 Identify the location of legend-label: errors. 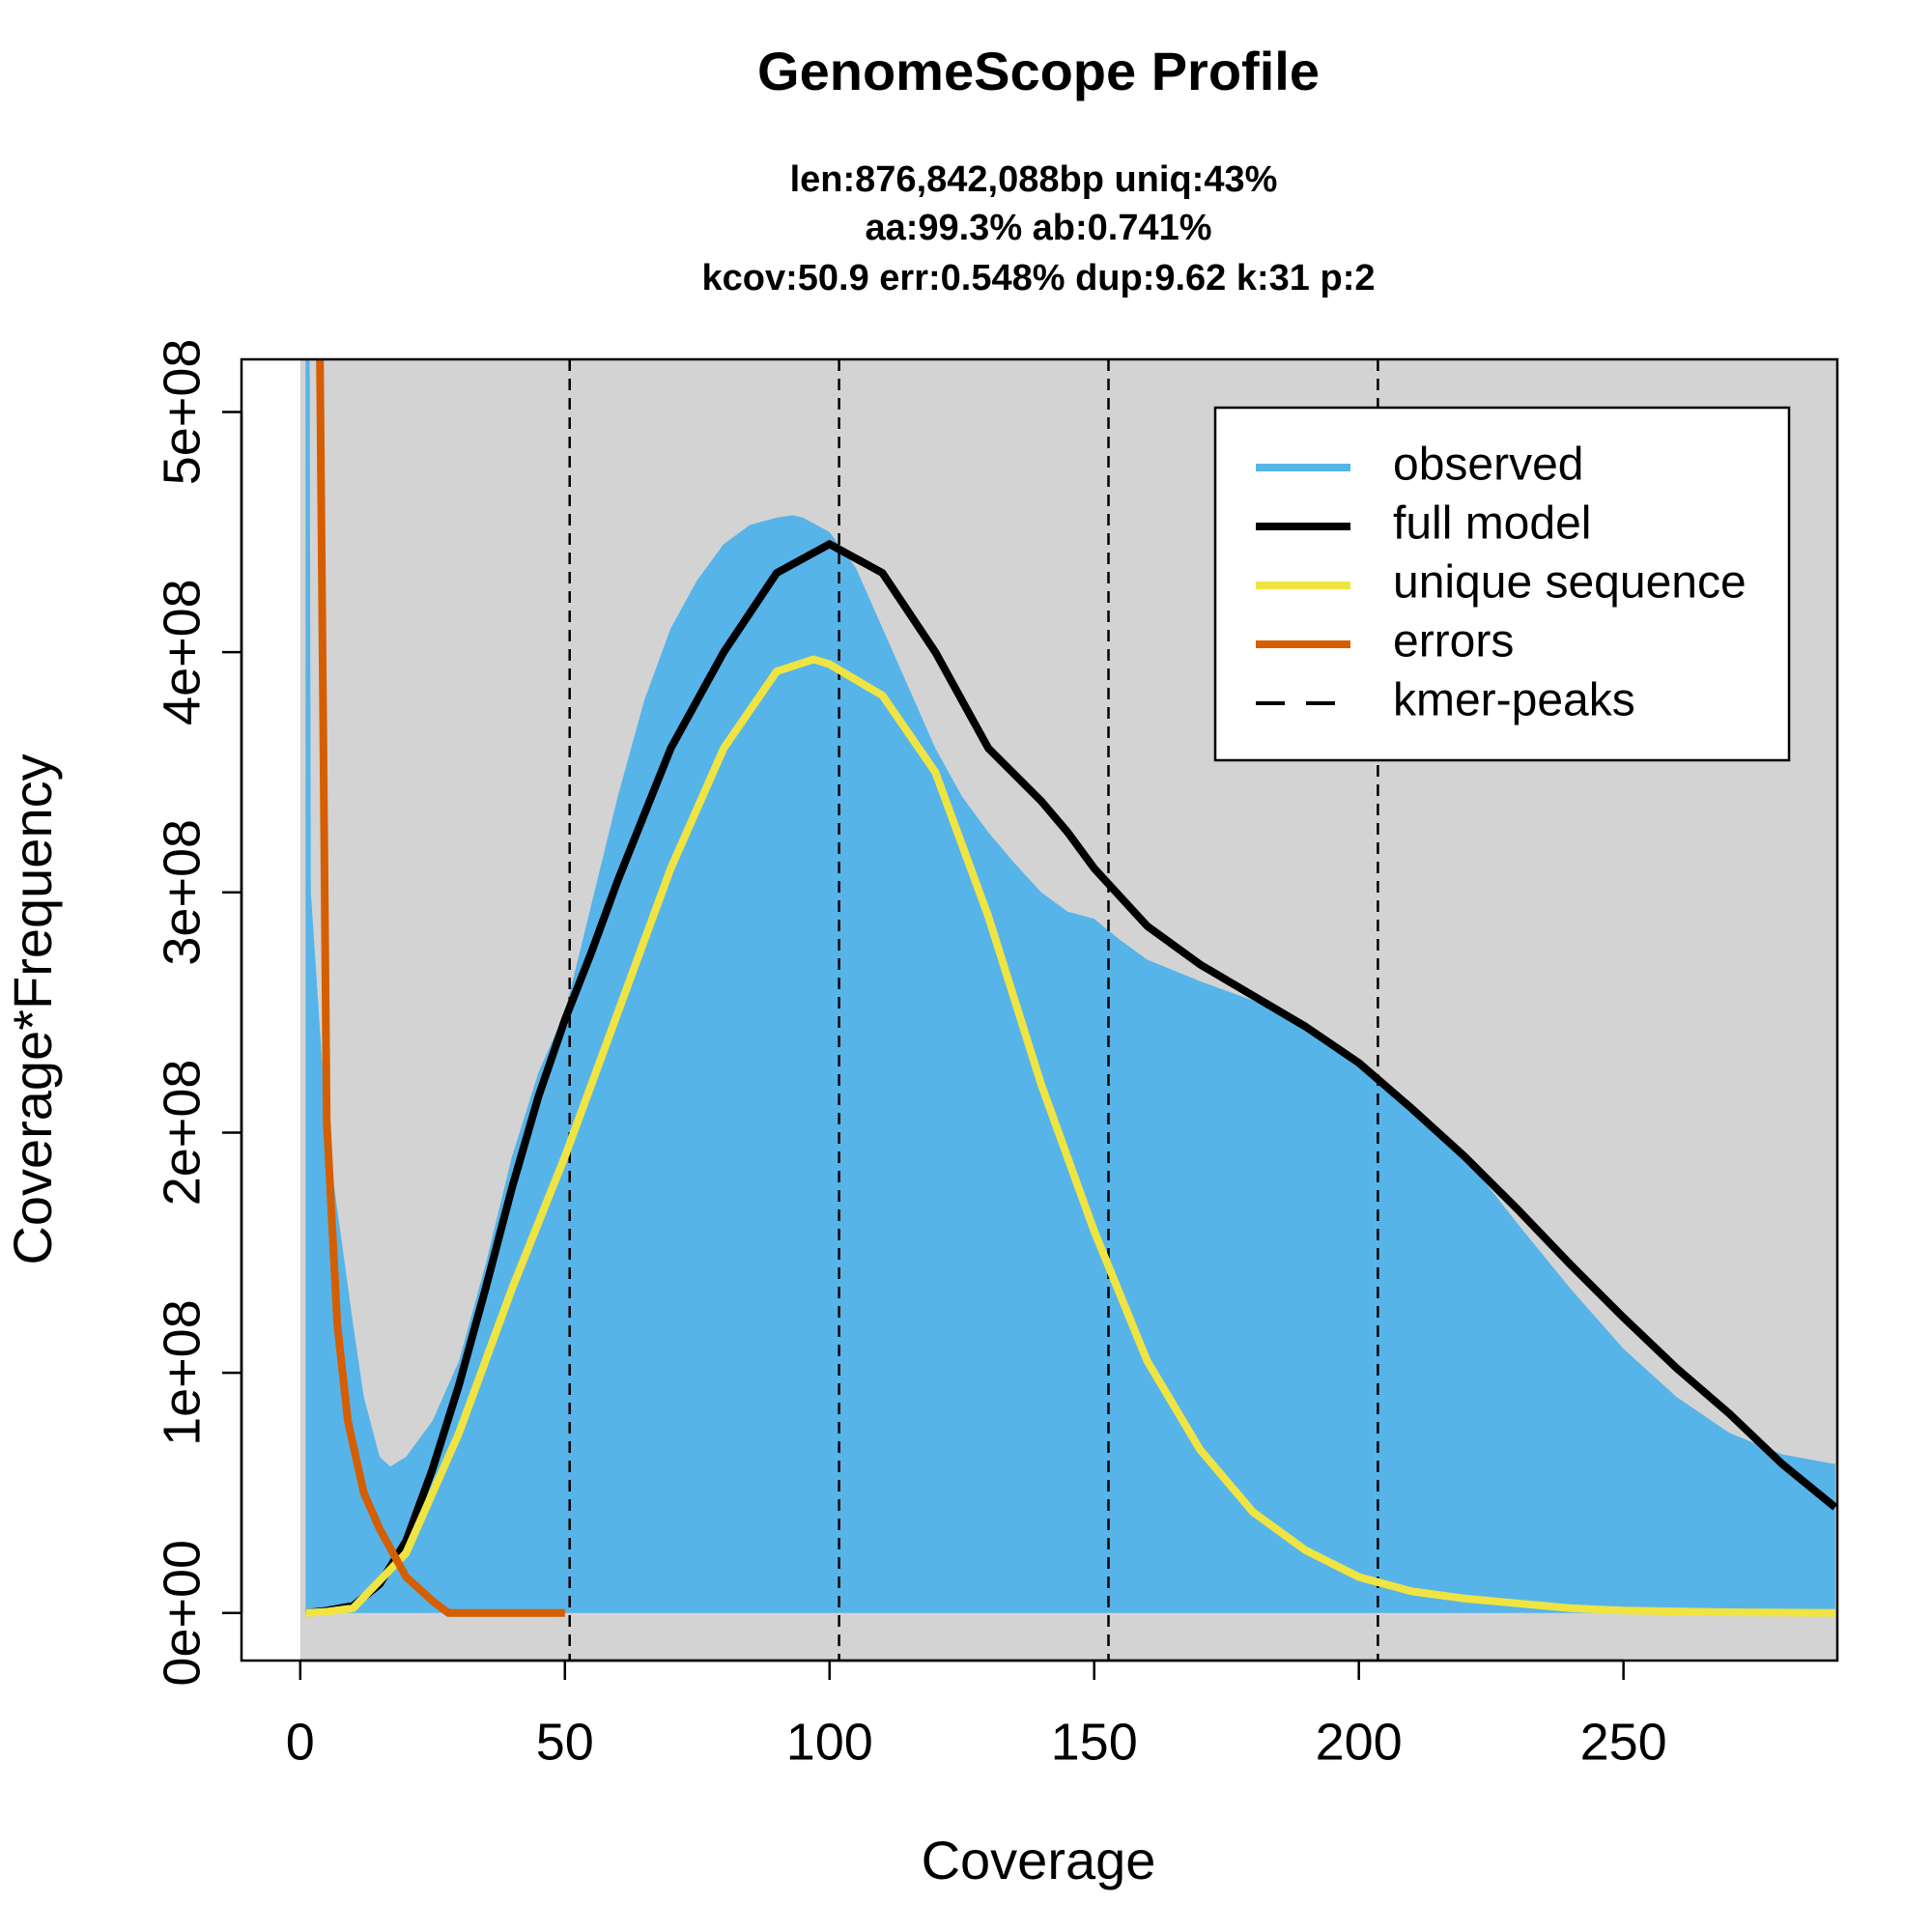
(1453, 642).